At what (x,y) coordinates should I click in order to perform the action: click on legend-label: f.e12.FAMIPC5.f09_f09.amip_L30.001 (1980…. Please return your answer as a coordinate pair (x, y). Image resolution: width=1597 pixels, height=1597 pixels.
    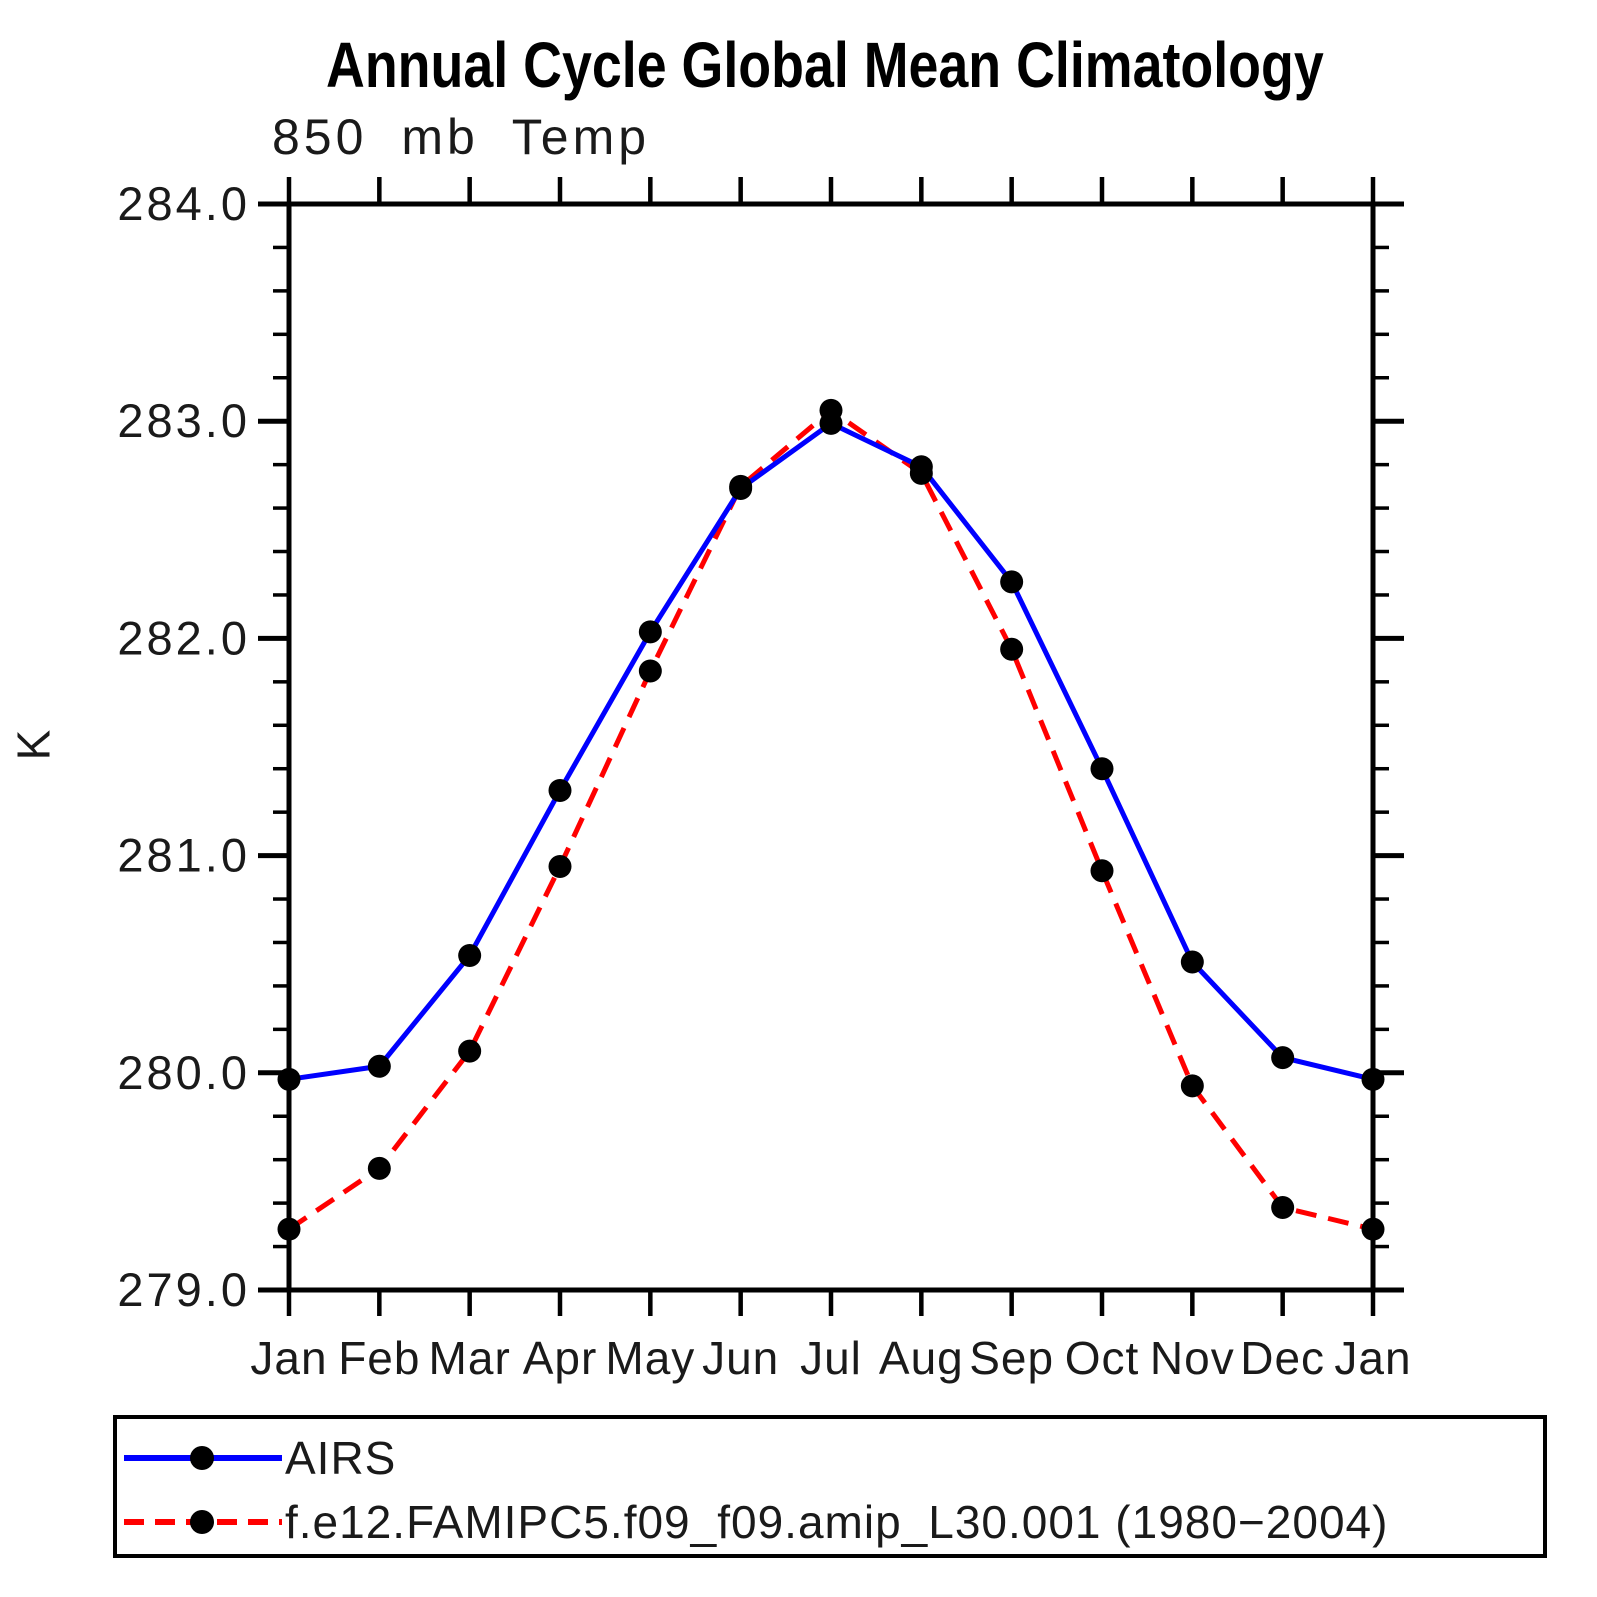
    Looking at the image, I should click on (837, 1522).